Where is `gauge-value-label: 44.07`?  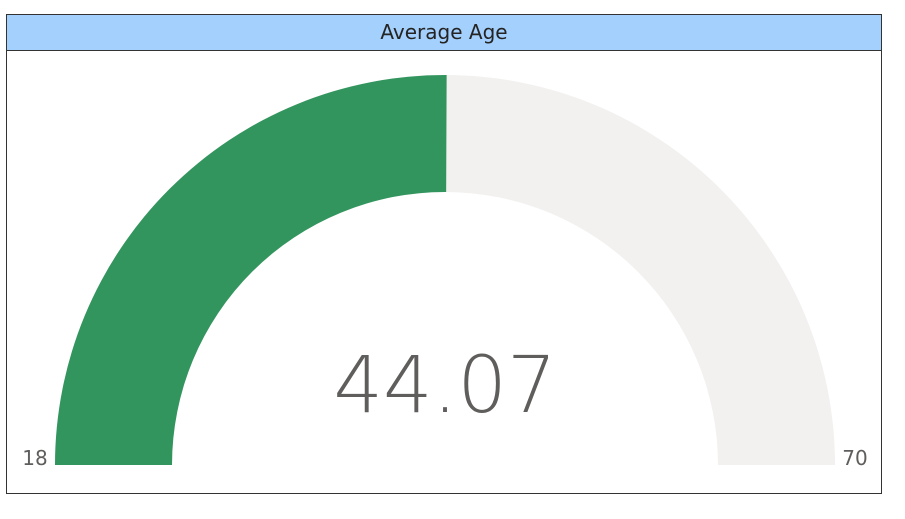
gauge-value-label: 44.07 is located at coordinates (444, 386).